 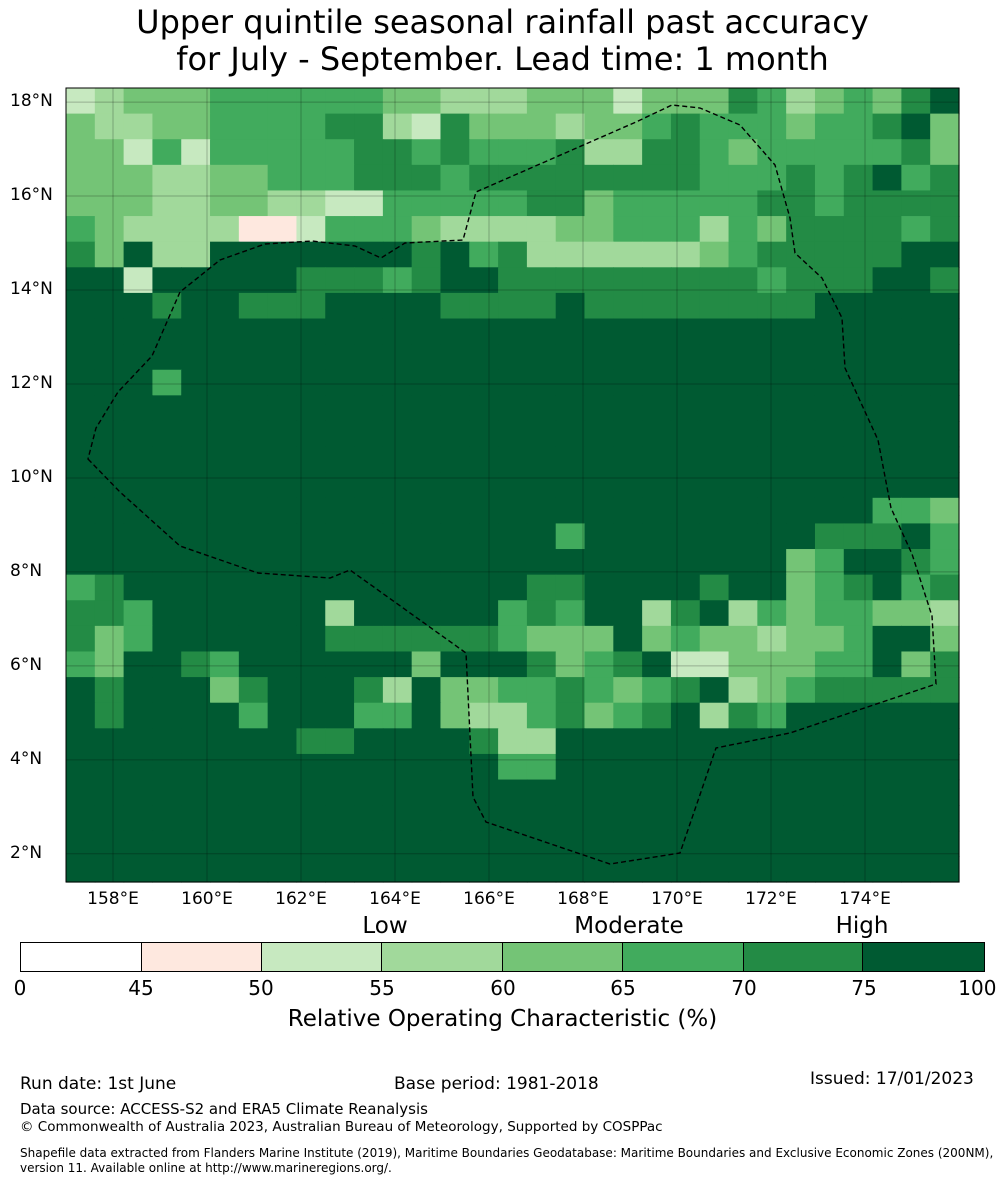 What do you see at coordinates (892, 1079) in the screenshot?
I see `issued-date: Issued: 17/01/2023` at bounding box center [892, 1079].